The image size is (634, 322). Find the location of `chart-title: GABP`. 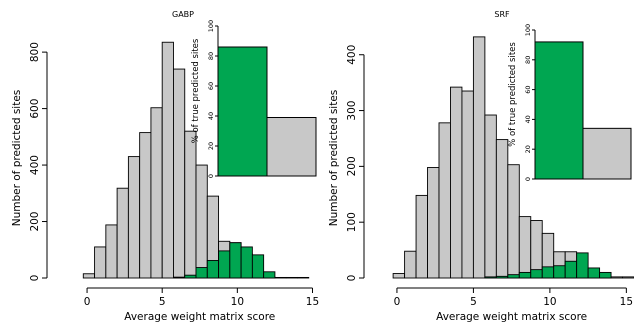

chart-title: GABP is located at coordinates (183, 14).